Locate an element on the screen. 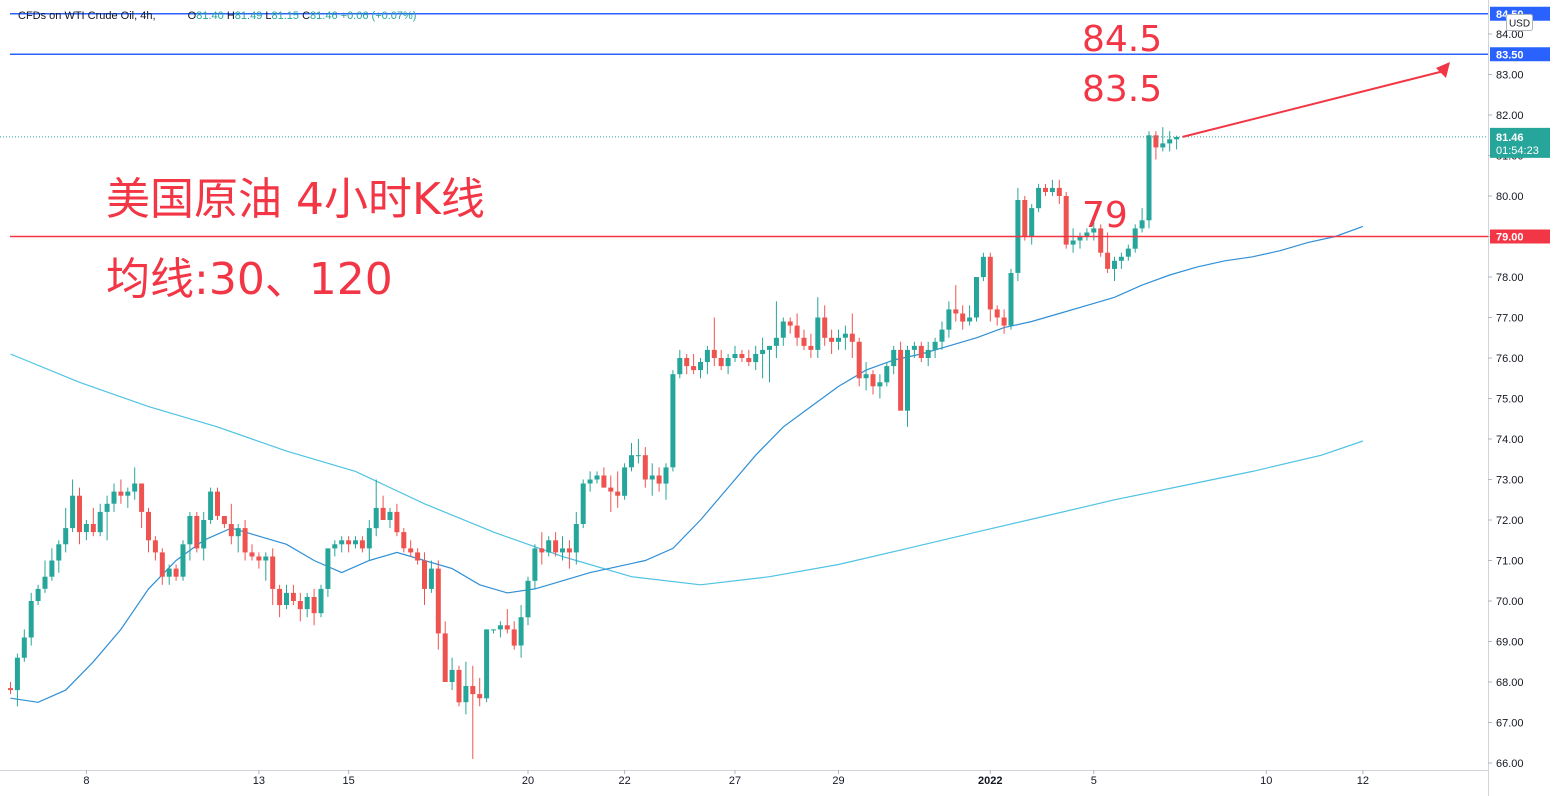 This screenshot has height=796, width=1555. symbol-title: CFDs on WTI Crude Oil, 4h, is located at coordinates (87, 16).